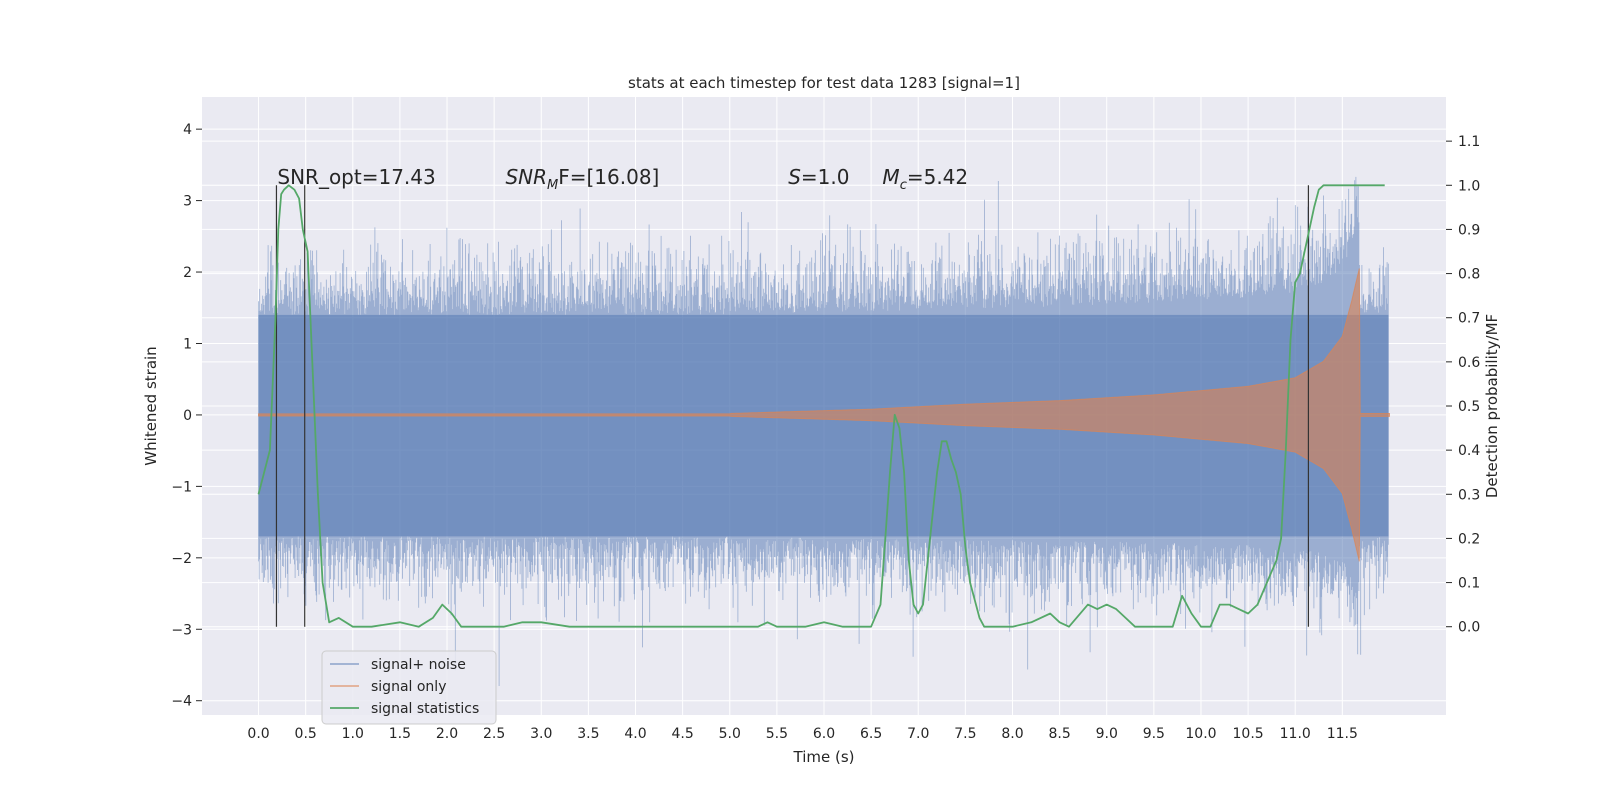 This screenshot has width=1600, height=800. I want to click on annotation-mc-value: Mc=5.42, so click(925, 179).